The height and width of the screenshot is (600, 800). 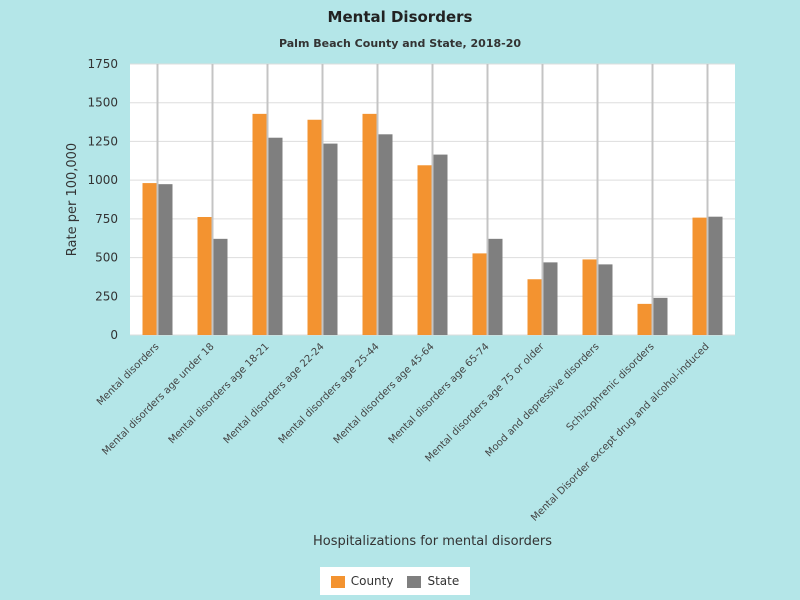 I want to click on y-tick-label: 500, so click(x=106, y=258).